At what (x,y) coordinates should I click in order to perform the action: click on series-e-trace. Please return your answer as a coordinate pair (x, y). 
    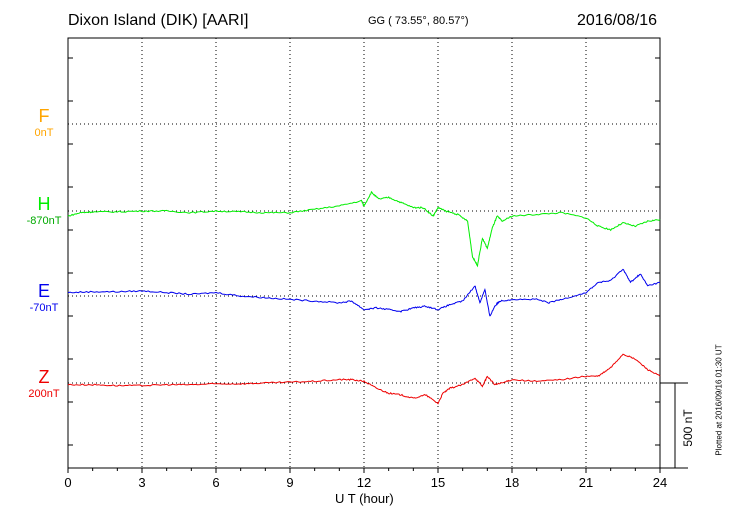
    Looking at the image, I should click on (363, 292).